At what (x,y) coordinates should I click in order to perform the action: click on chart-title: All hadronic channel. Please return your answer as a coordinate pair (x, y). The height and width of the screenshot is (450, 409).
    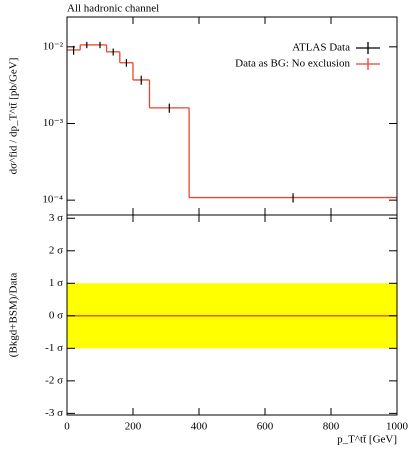
    Looking at the image, I should click on (113, 9).